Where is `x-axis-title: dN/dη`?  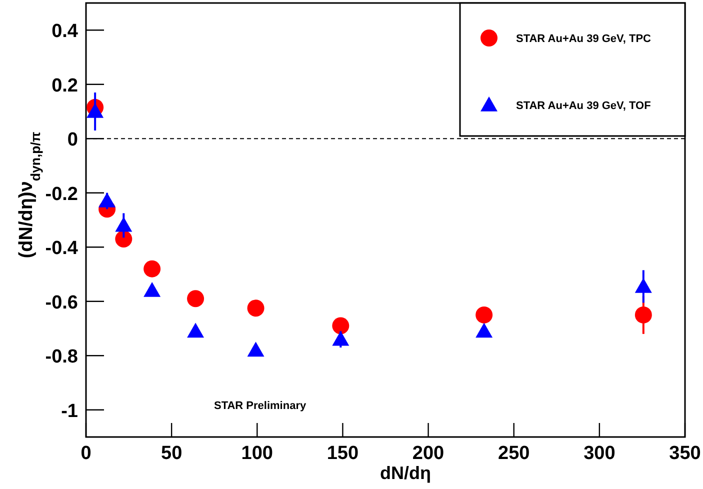 x-axis-title: dN/dη is located at coordinates (405, 473).